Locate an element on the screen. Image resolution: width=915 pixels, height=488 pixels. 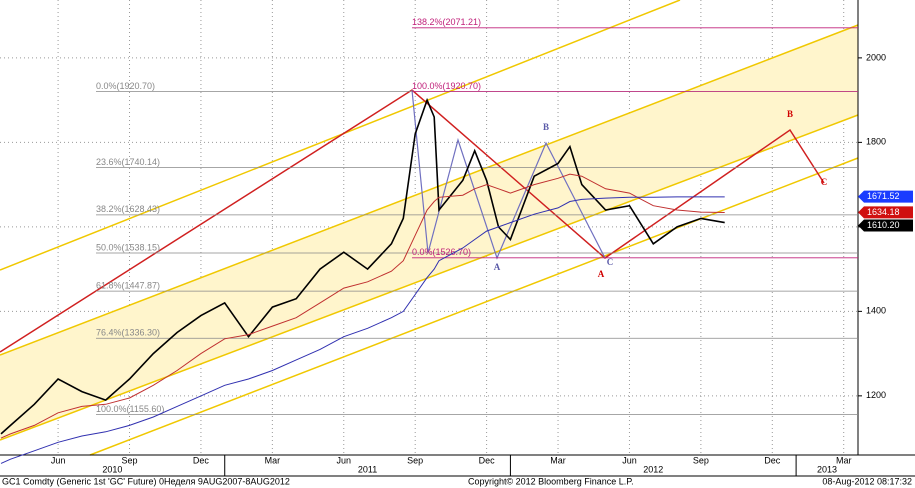
fib-label: 0.0%(1920.70) is located at coordinates (125, 86).